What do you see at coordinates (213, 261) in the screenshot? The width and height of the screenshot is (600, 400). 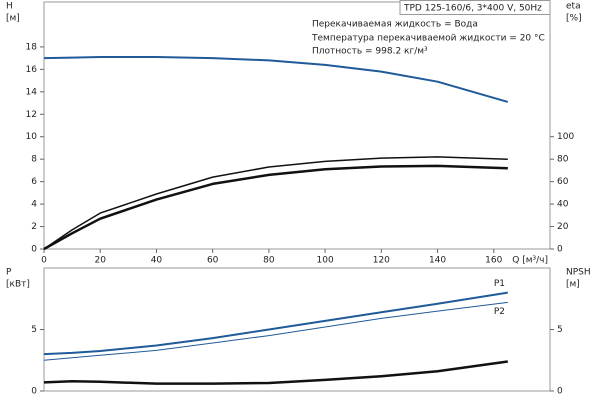 I see `x-tick-label: 60` at bounding box center [213, 261].